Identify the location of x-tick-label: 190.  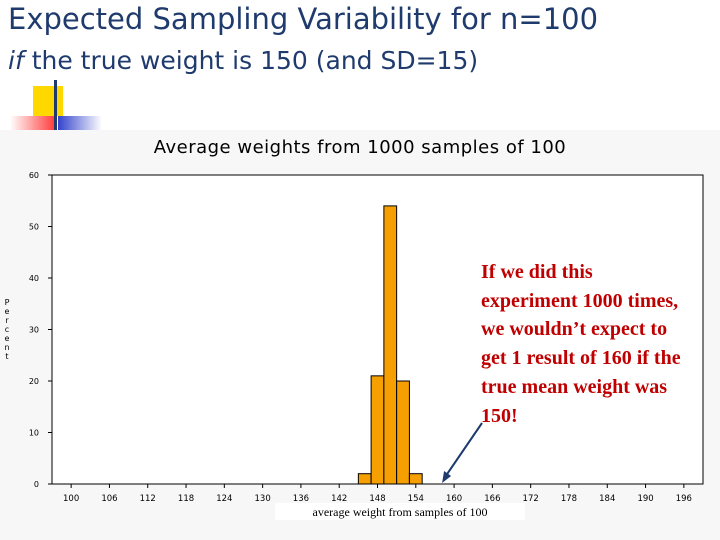
(645, 499).